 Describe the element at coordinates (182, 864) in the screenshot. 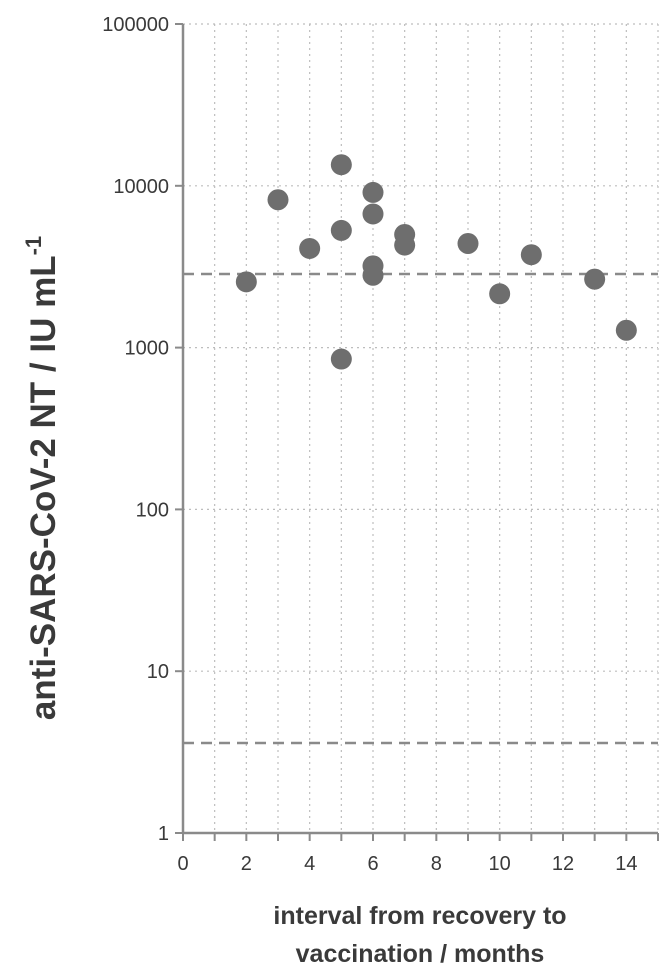

I see `x-tick-label: 0` at that location.